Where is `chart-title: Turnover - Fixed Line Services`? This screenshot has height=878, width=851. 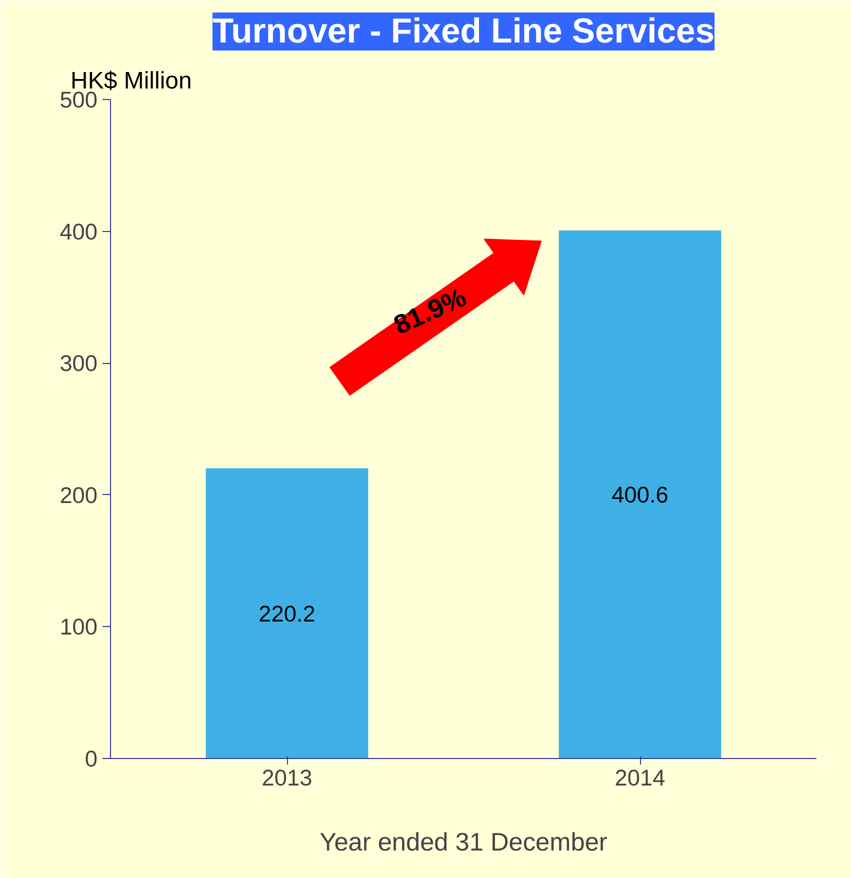
chart-title: Turnover - Fixed Line Services is located at coordinates (463, 31).